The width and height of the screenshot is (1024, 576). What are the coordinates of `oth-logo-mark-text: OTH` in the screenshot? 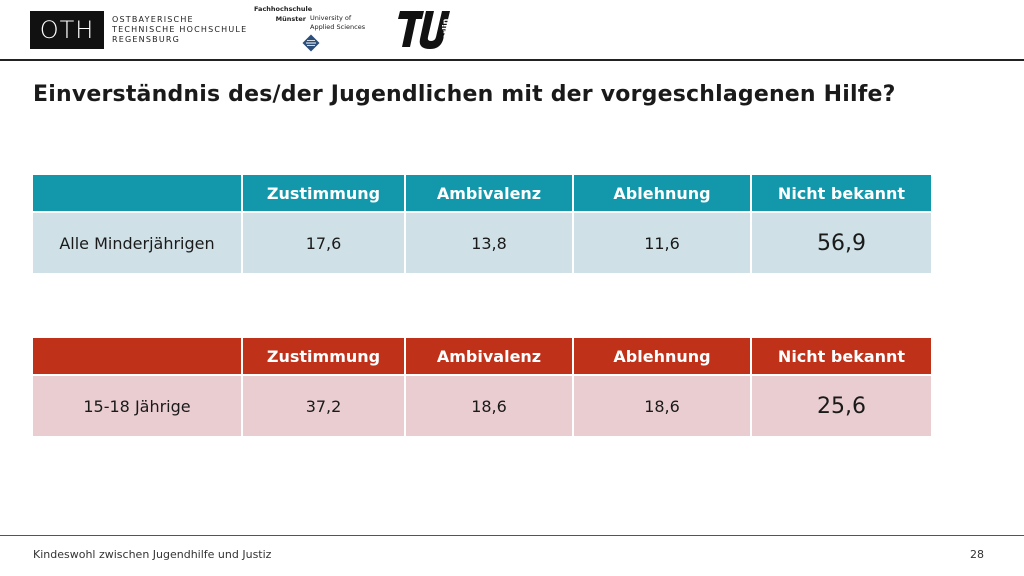 It's located at (67, 30).